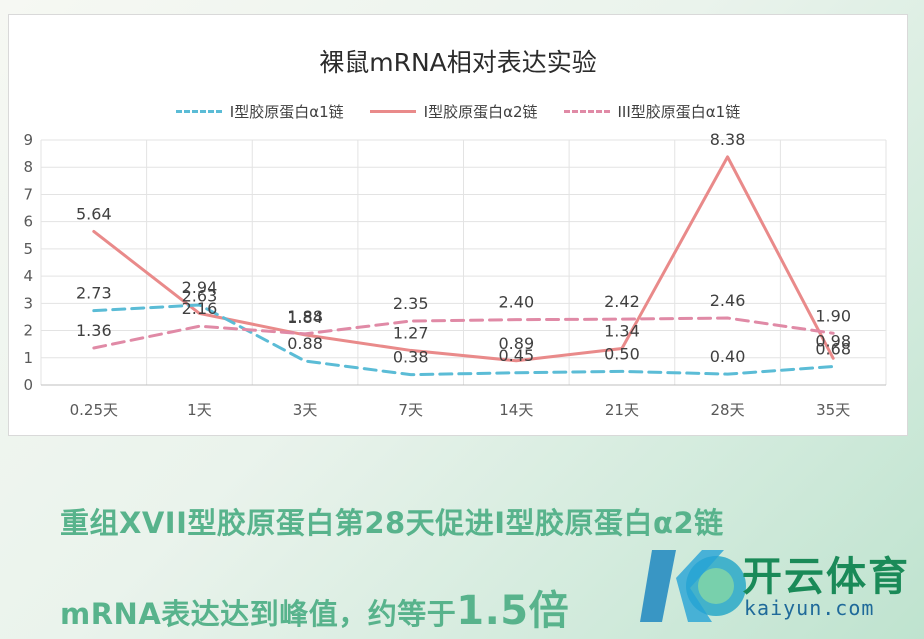 The width and height of the screenshot is (924, 639). What do you see at coordinates (517, 302) in the screenshot?
I see `data-label: 2.40` at bounding box center [517, 302].